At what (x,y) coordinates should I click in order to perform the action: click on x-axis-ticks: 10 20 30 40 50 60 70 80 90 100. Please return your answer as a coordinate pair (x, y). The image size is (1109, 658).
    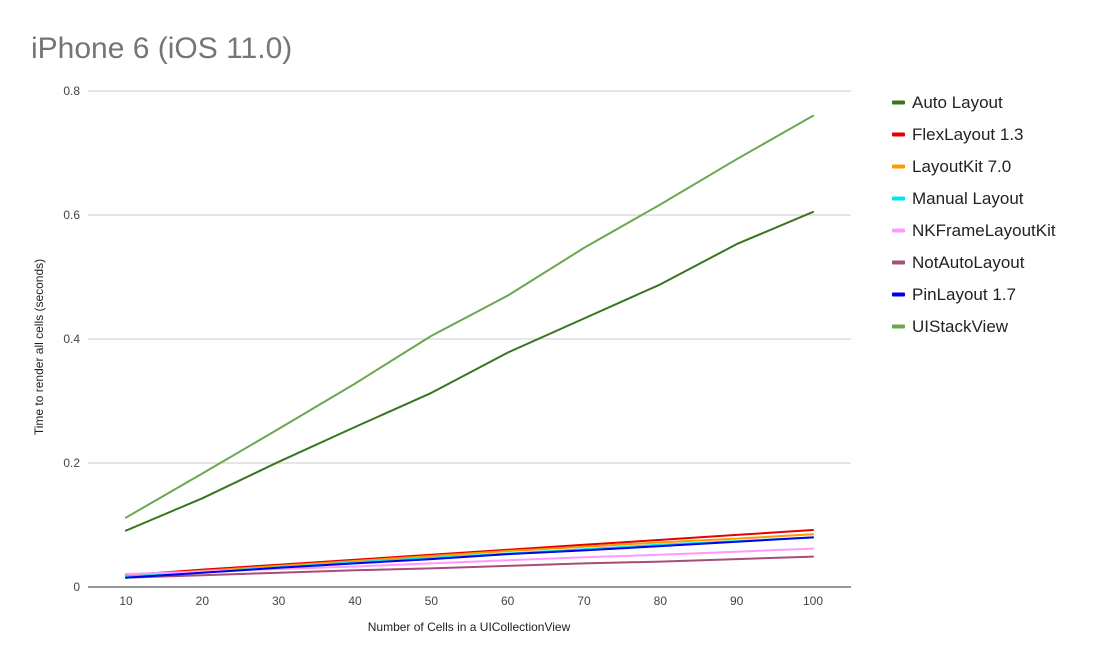
    Looking at the image, I should click on (471, 601).